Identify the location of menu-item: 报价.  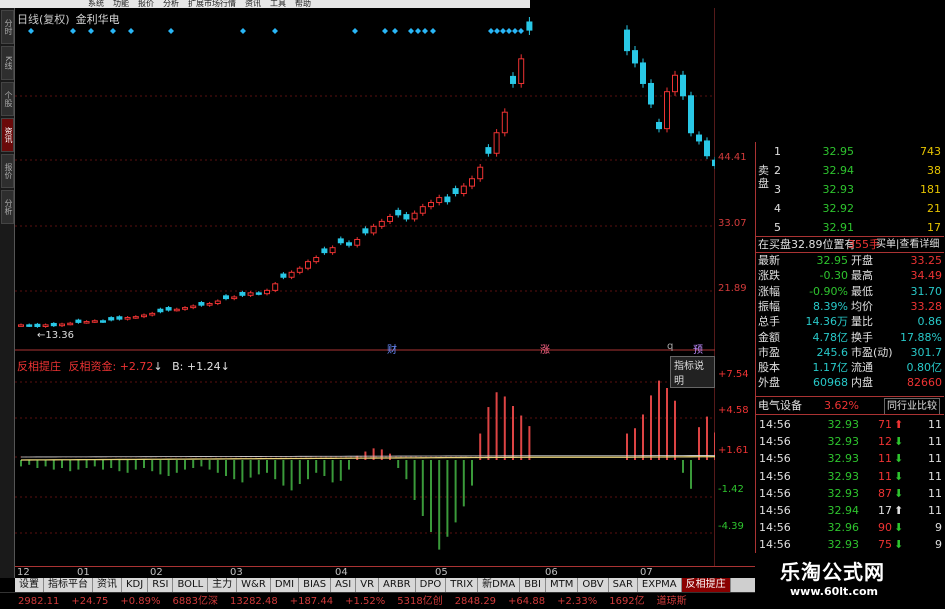
(146, 4).